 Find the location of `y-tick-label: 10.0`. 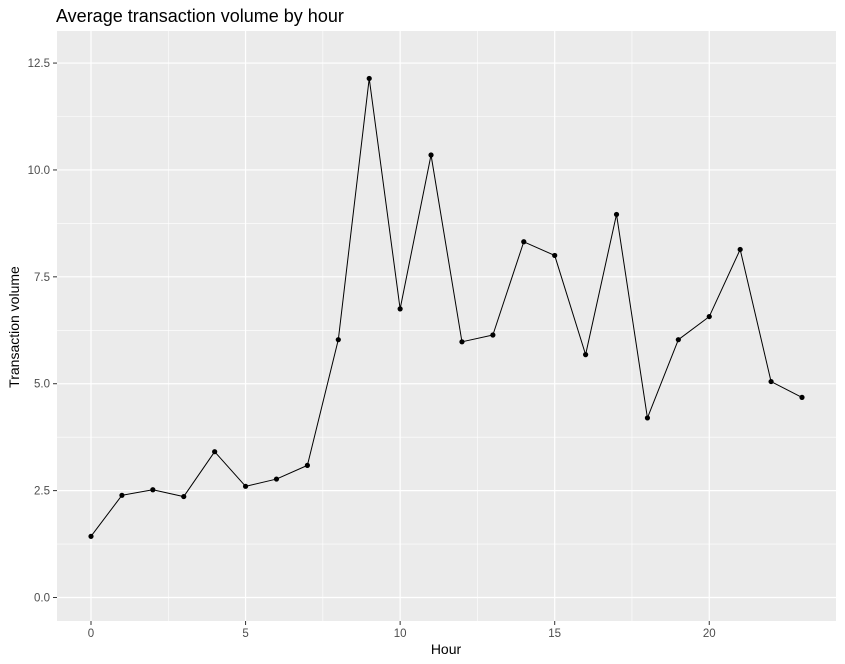

y-tick-label: 10.0 is located at coordinates (39, 171).